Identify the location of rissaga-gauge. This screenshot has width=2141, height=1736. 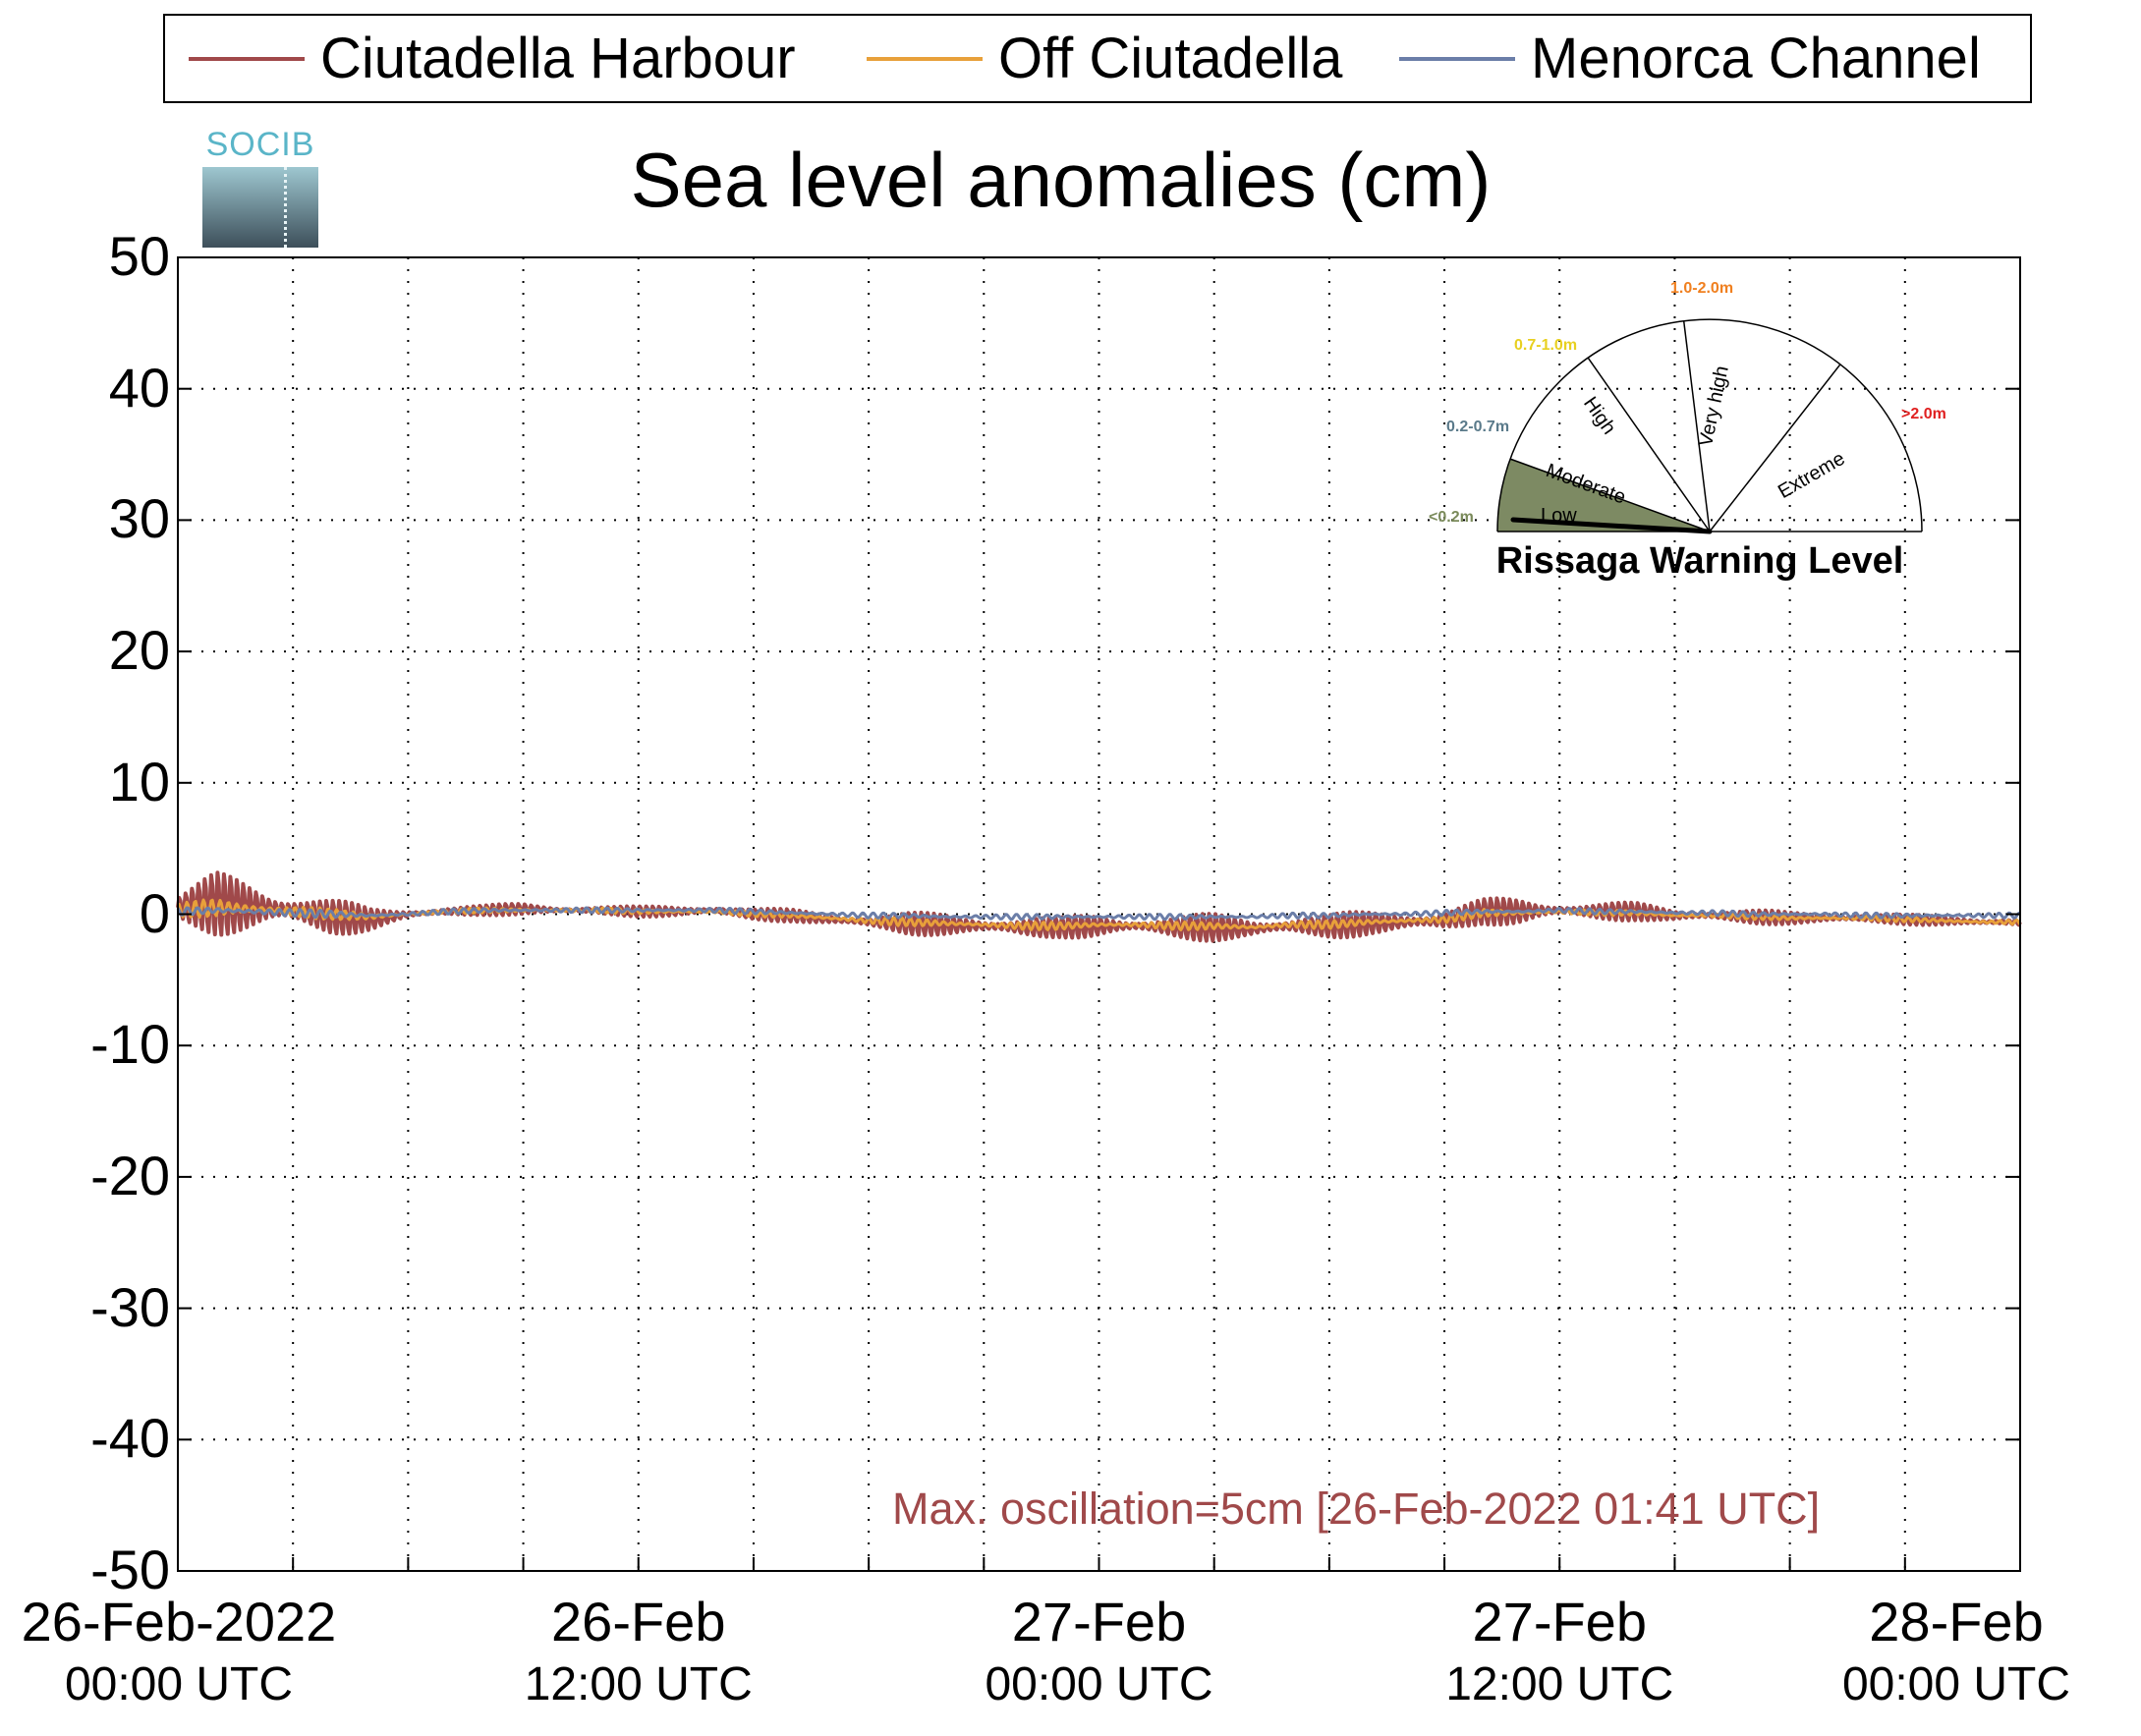
(1709, 426).